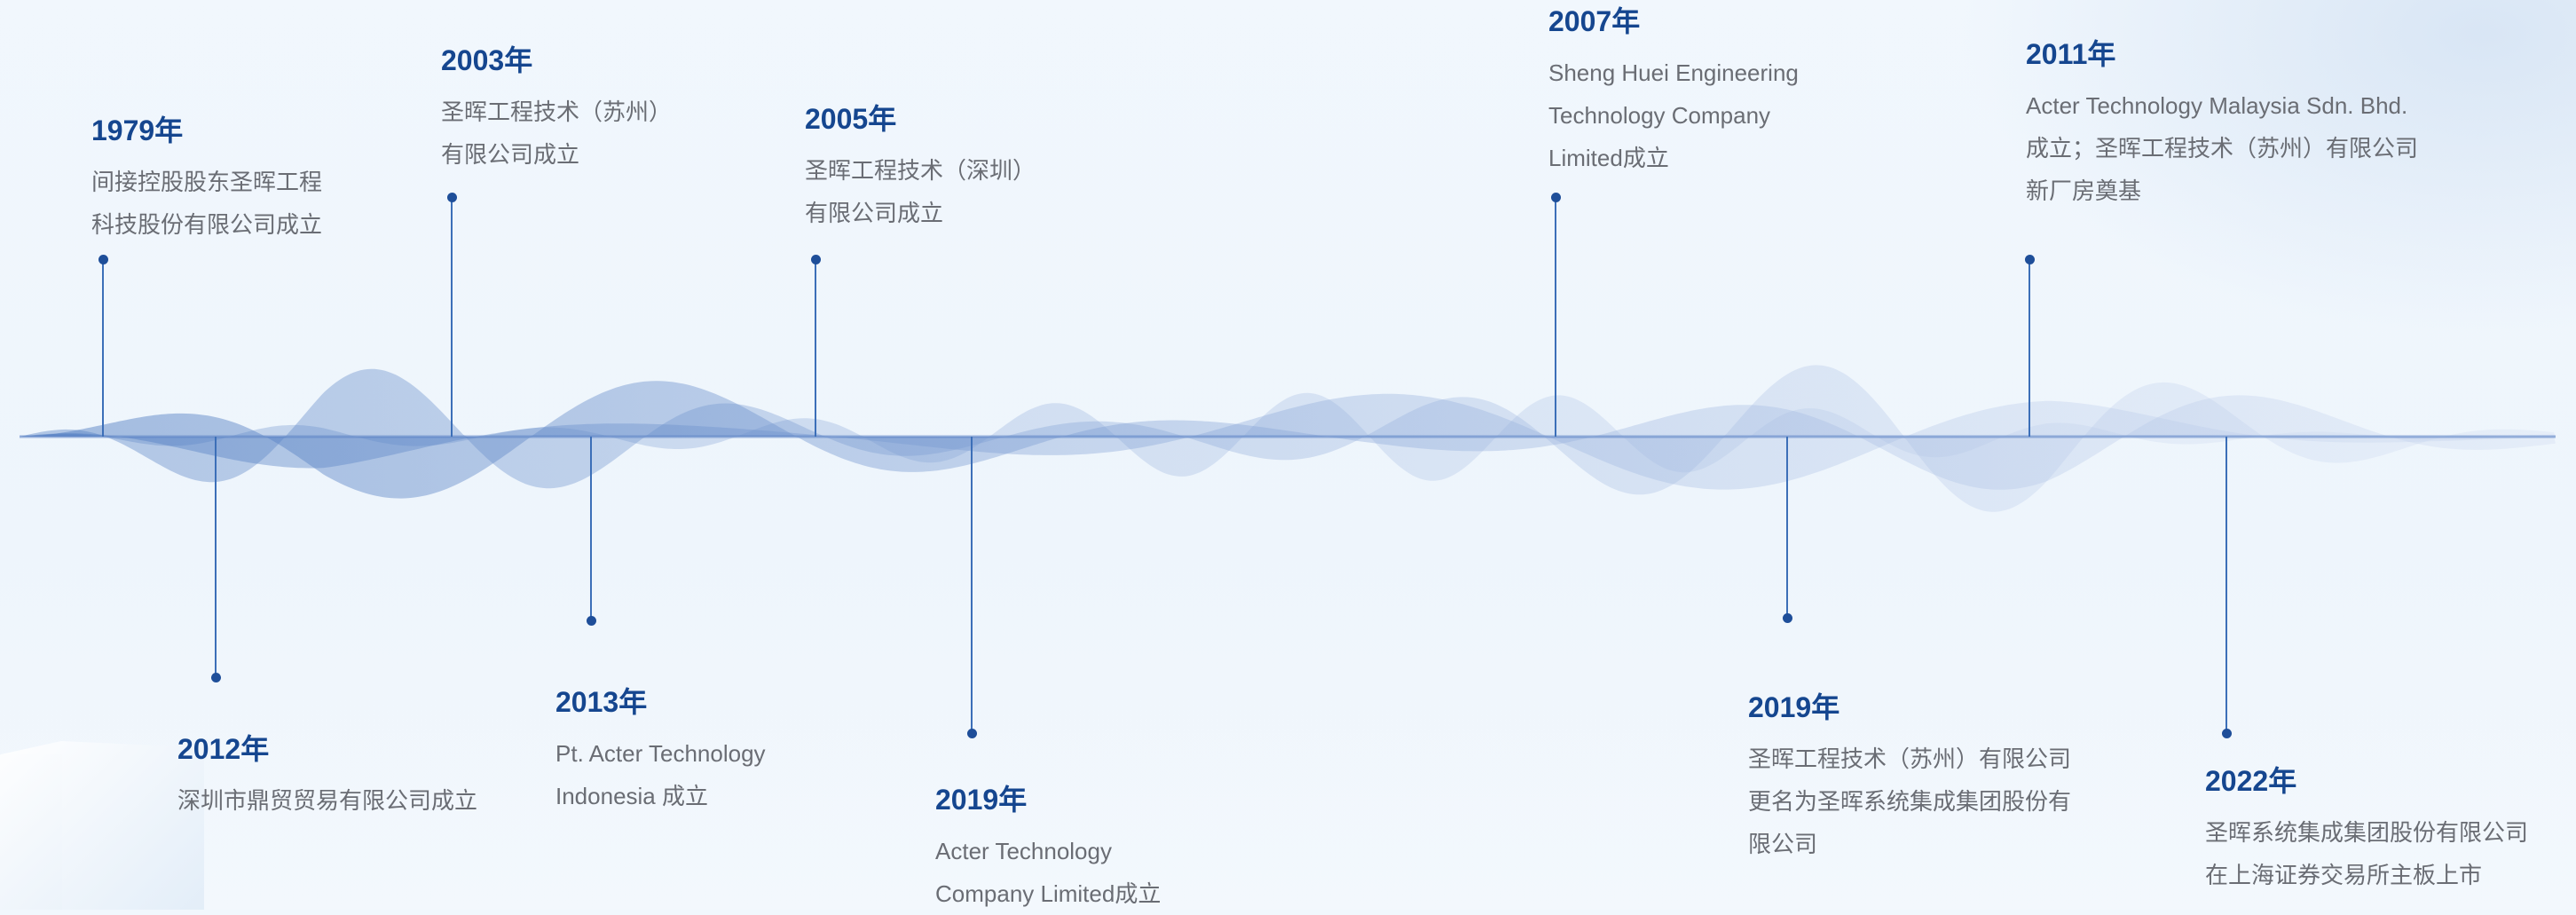 The height and width of the screenshot is (915, 2576). Describe the element at coordinates (556, 60) in the screenshot. I see `event-year: 2003年` at that location.